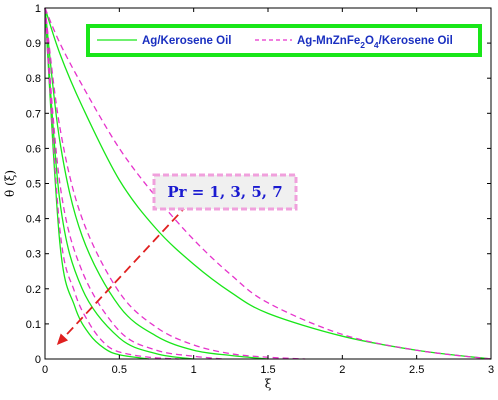 This screenshot has width=498, height=400. What do you see at coordinates (33, 44) in the screenshot?
I see `y-tick-label: 0.9` at bounding box center [33, 44].